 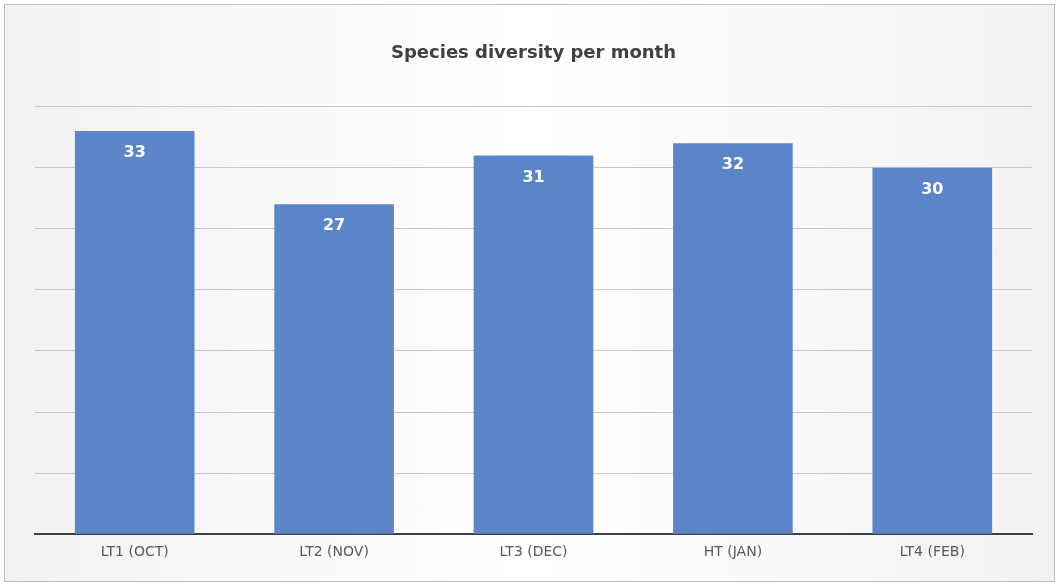 What do you see at coordinates (733, 551) in the screenshot?
I see `x-tick-label: HT (JAN)` at bounding box center [733, 551].